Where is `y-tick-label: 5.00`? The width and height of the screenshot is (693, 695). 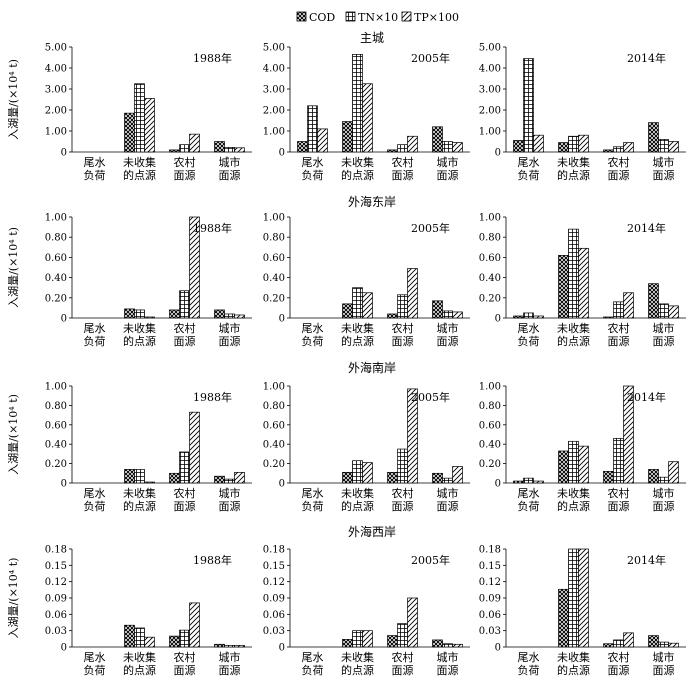
y-tick-label: 5.00 is located at coordinates (56, 48).